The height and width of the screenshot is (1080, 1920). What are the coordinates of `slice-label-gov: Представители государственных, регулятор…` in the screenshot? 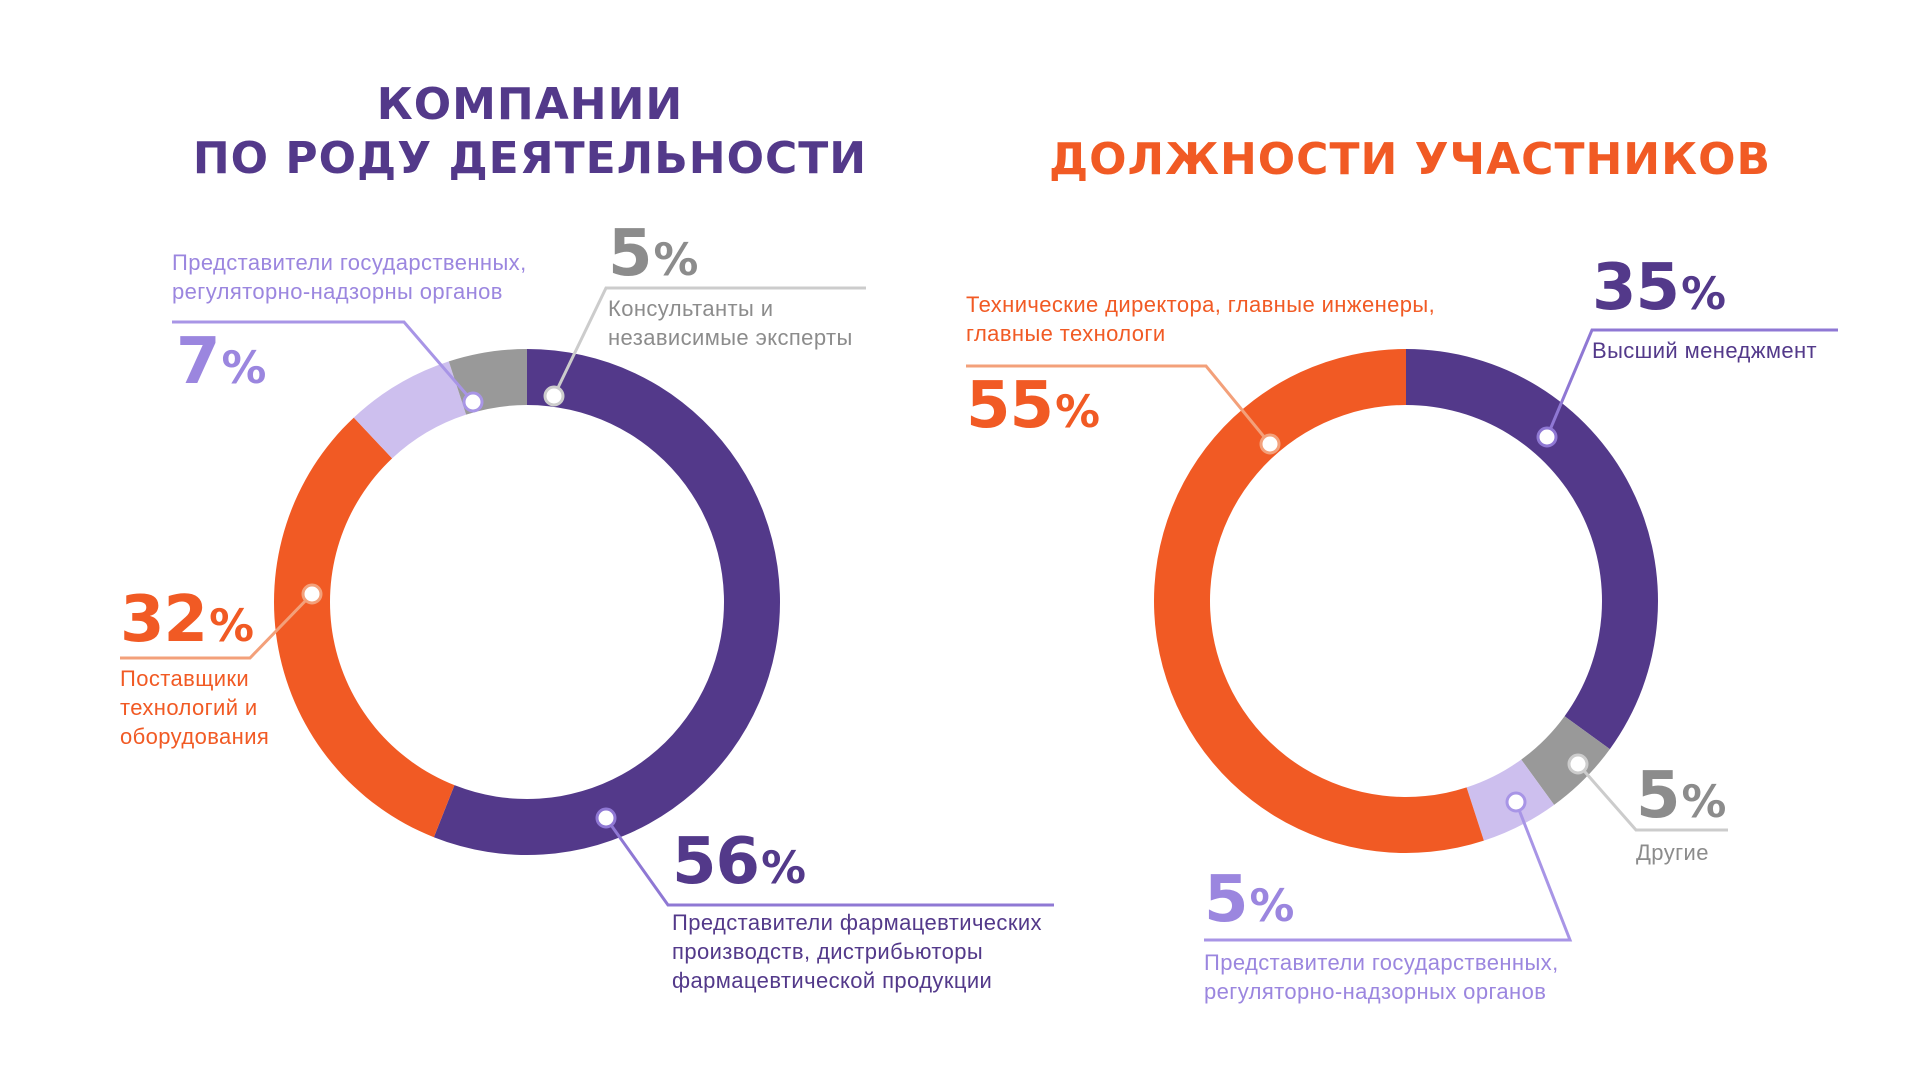 It's located at (349, 277).